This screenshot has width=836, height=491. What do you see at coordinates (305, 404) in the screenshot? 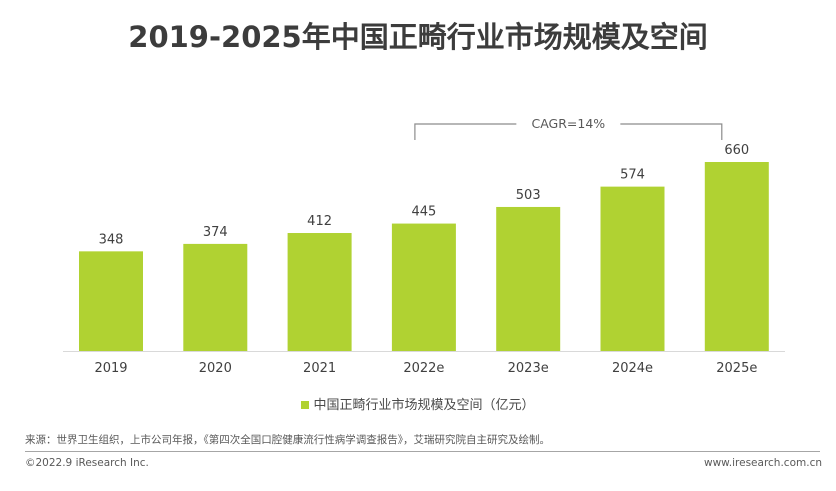
I see `legend-swatch` at bounding box center [305, 404].